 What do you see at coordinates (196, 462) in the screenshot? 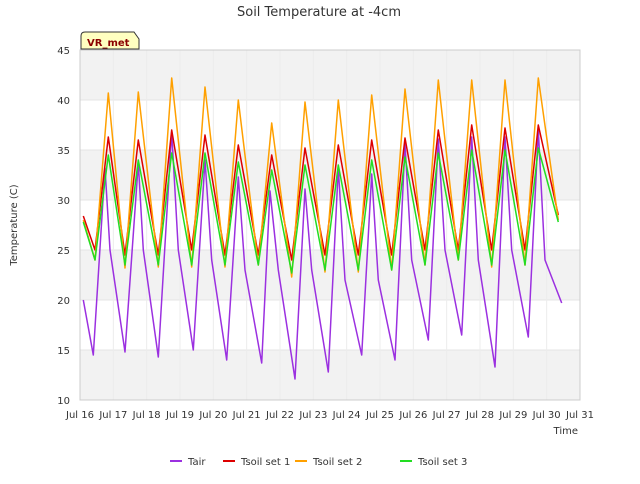
I see `legend-label: Tair` at bounding box center [196, 462].